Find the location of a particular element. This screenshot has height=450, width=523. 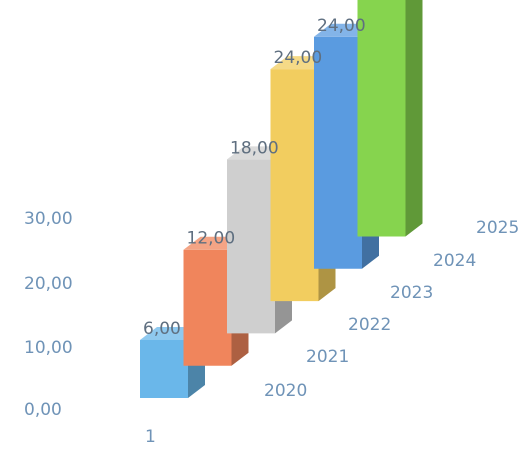

y-tick-label: 30,00 is located at coordinates (48, 219).